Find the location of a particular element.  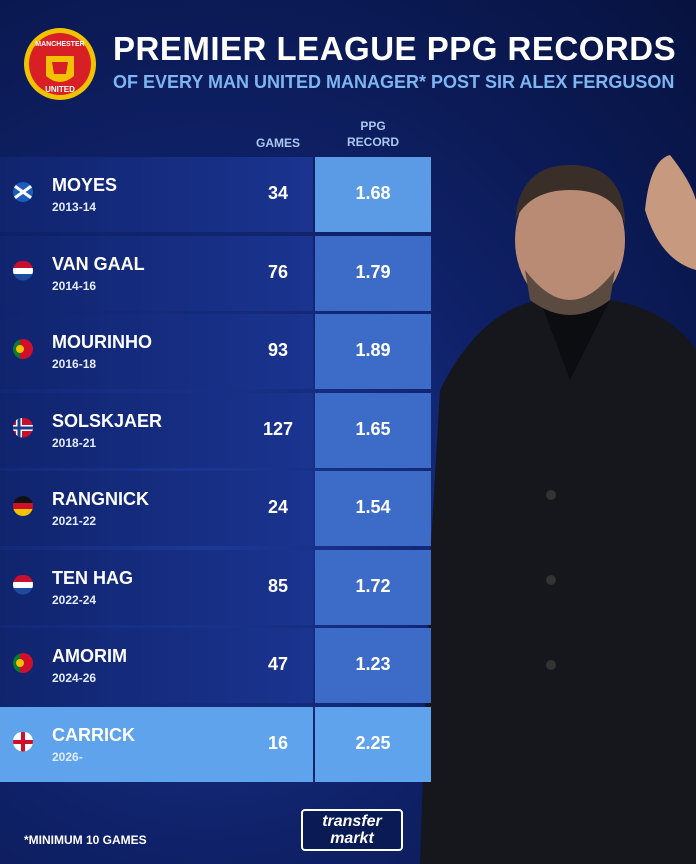

table-row: MOURINHO 2016-18 93 1.89 is located at coordinates (215, 351).